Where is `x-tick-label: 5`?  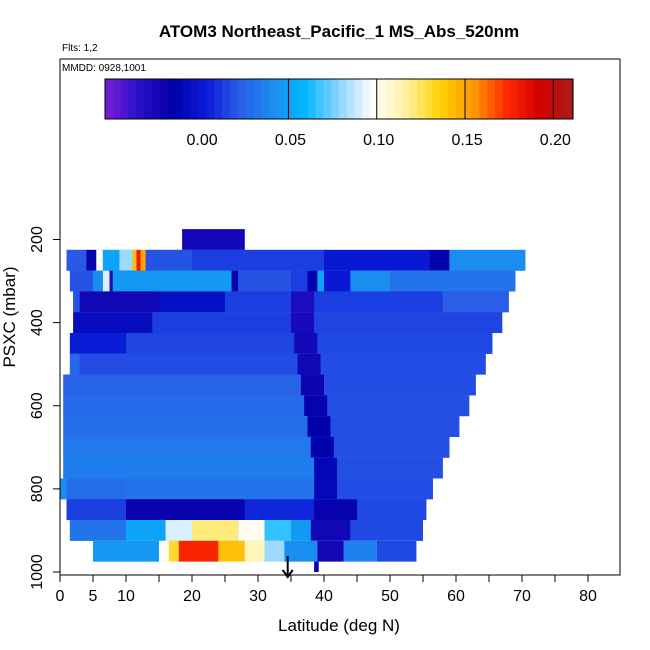
x-tick-label: 5 is located at coordinates (93, 596).